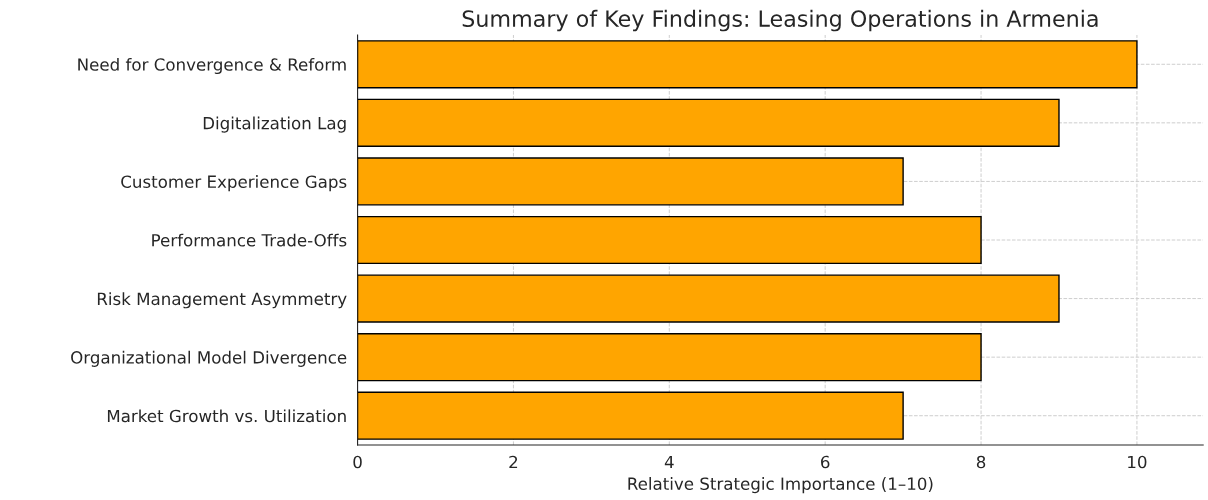 This screenshot has height=500, width=1208. What do you see at coordinates (212, 66) in the screenshot?
I see `y-tick-label: Need for Convergence & Reform` at bounding box center [212, 66].